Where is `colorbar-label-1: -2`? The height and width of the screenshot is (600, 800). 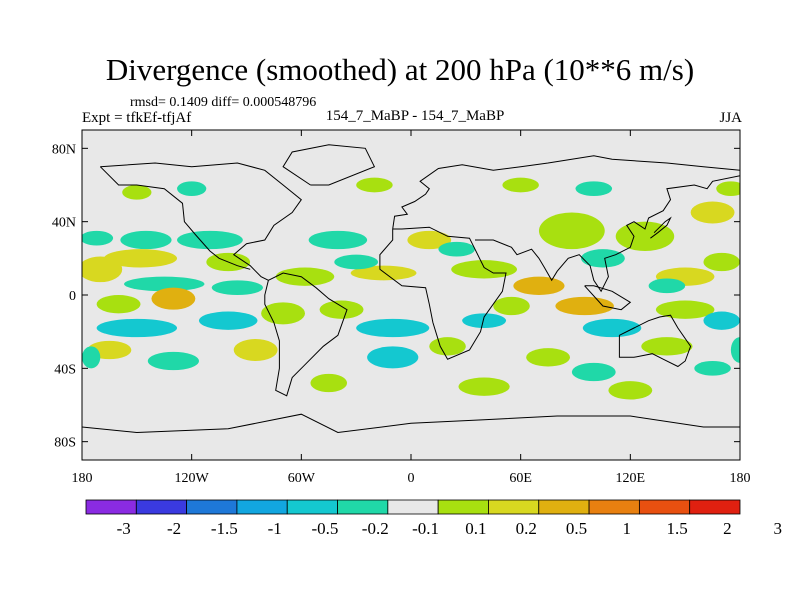
colorbar-label-1: -2 is located at coordinates (174, 528).